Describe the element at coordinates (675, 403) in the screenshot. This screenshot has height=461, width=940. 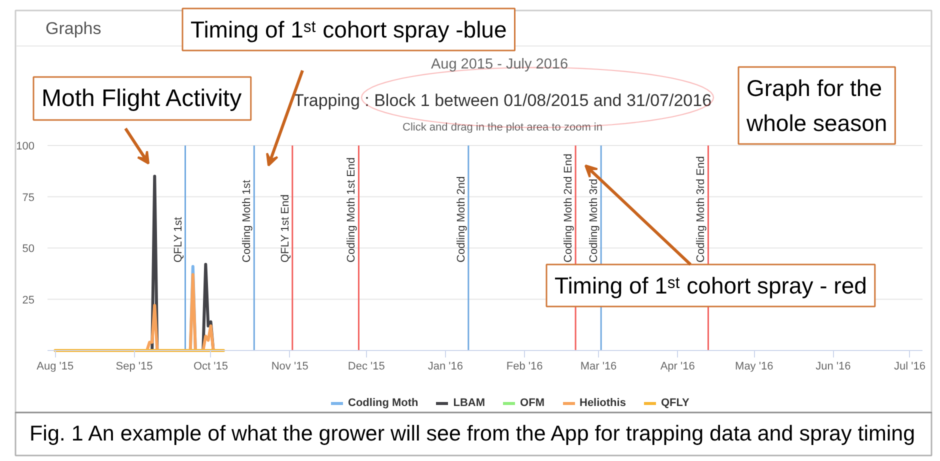
I see `legend-label: QFLY` at that location.